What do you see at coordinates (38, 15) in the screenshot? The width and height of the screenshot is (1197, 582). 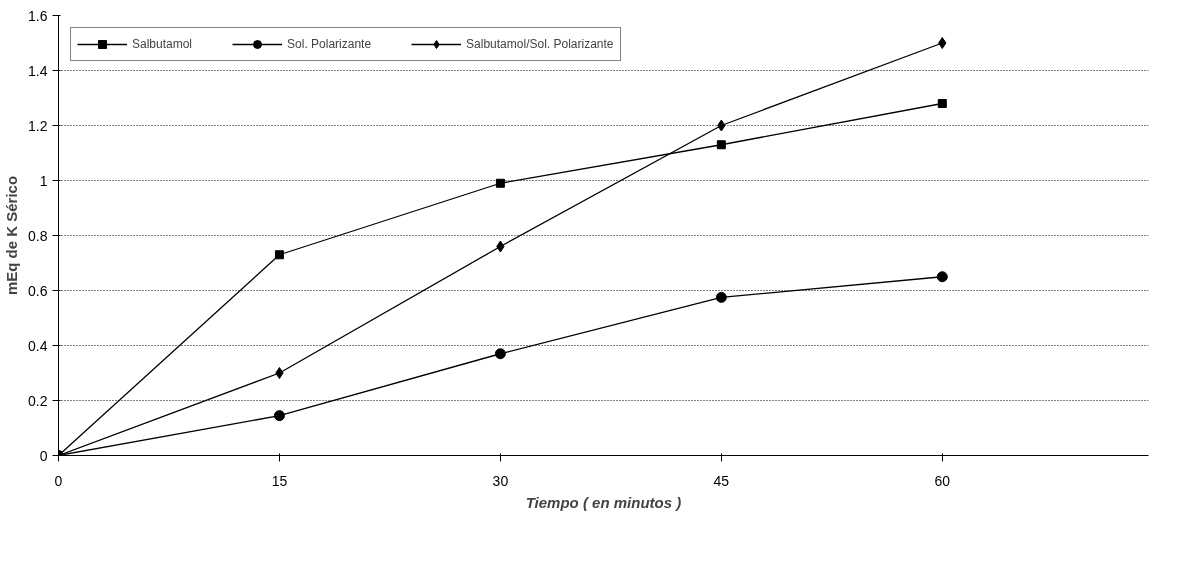 I see `y-tick-label: 1.6` at bounding box center [38, 15].